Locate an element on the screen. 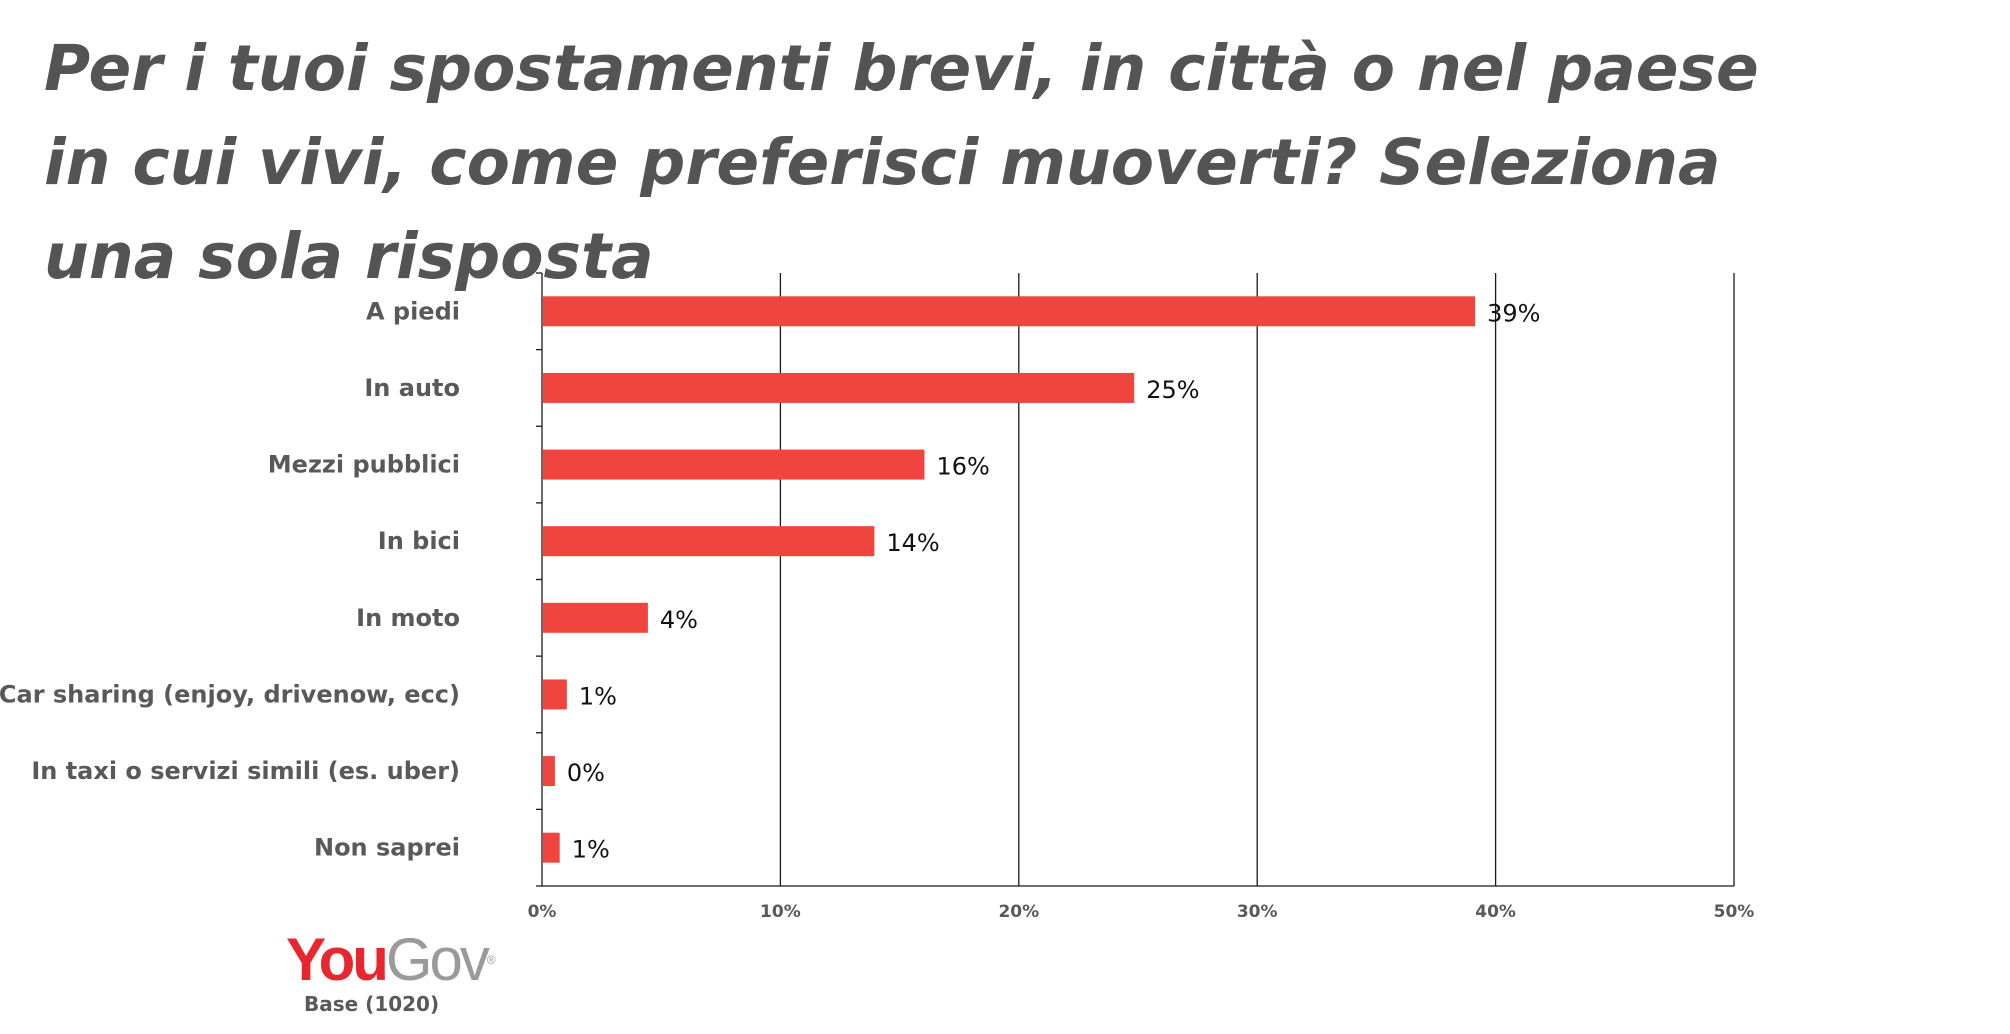  category-label: Mezzi pubblici is located at coordinates (364, 465).